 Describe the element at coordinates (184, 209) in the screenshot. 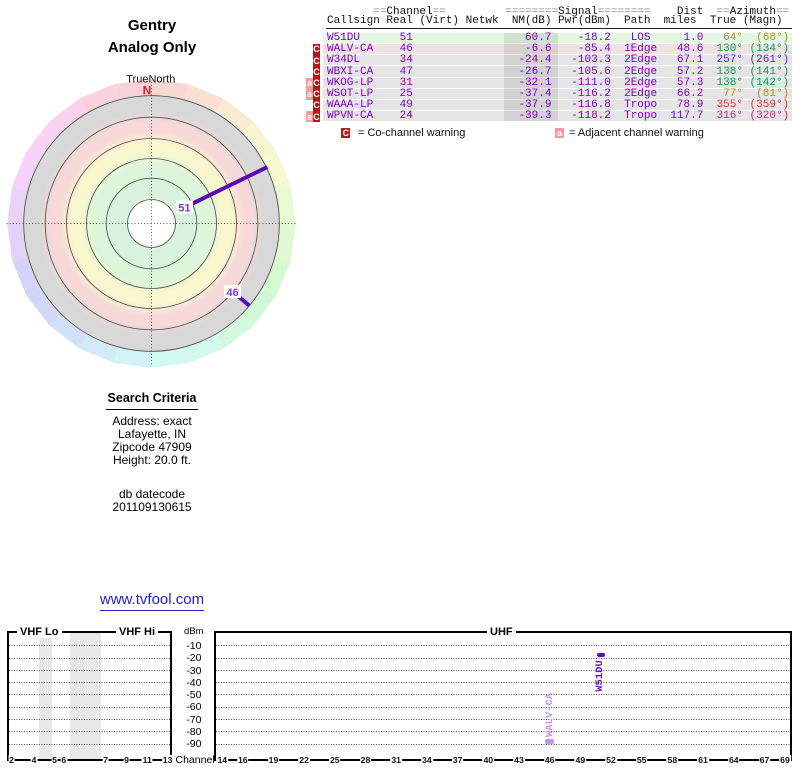

I see `svg-text: 51` at that location.